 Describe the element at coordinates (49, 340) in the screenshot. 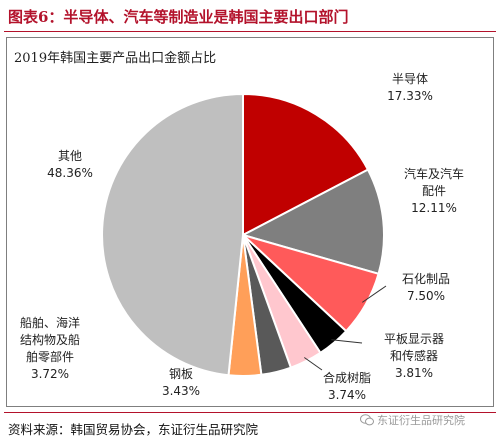

I see `slice-label-text: 结构物及船` at that location.